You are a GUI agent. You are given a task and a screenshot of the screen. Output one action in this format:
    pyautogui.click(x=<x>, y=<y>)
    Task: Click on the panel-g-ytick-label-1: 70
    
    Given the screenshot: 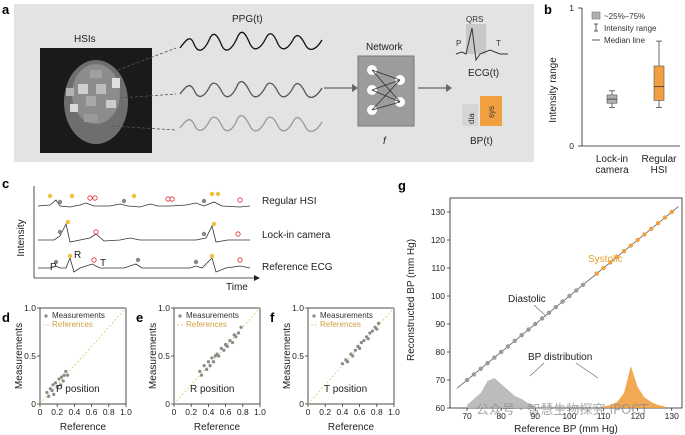 What is the action you would take?
    pyautogui.click(x=441, y=380)
    